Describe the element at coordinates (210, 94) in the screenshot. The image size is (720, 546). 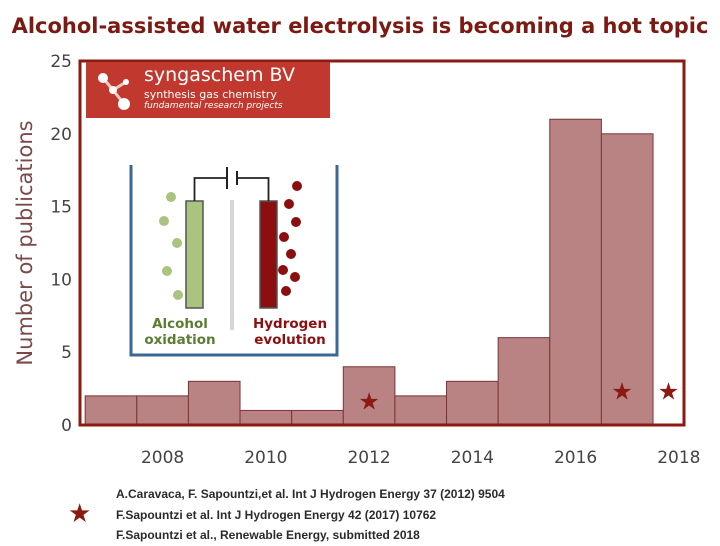
I see `logo-tagline: synthesis gas chemistry` at that location.